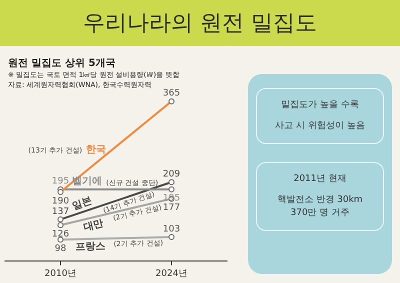 The width and height of the screenshot is (400, 283). Describe the element at coordinates (82, 203) in the screenshot. I see `text: 일본` at that location.